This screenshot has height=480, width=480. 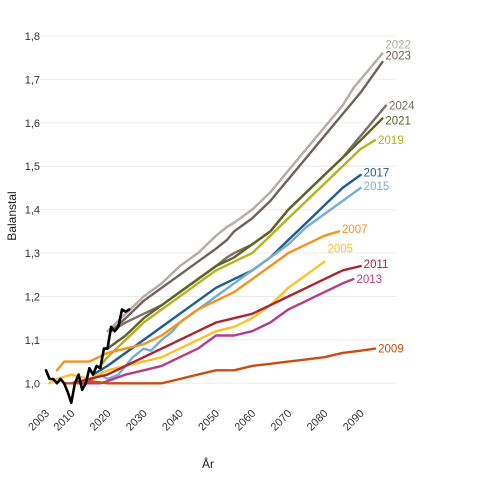 I want to click on y-tick-label: 1,0, so click(x=32, y=384).